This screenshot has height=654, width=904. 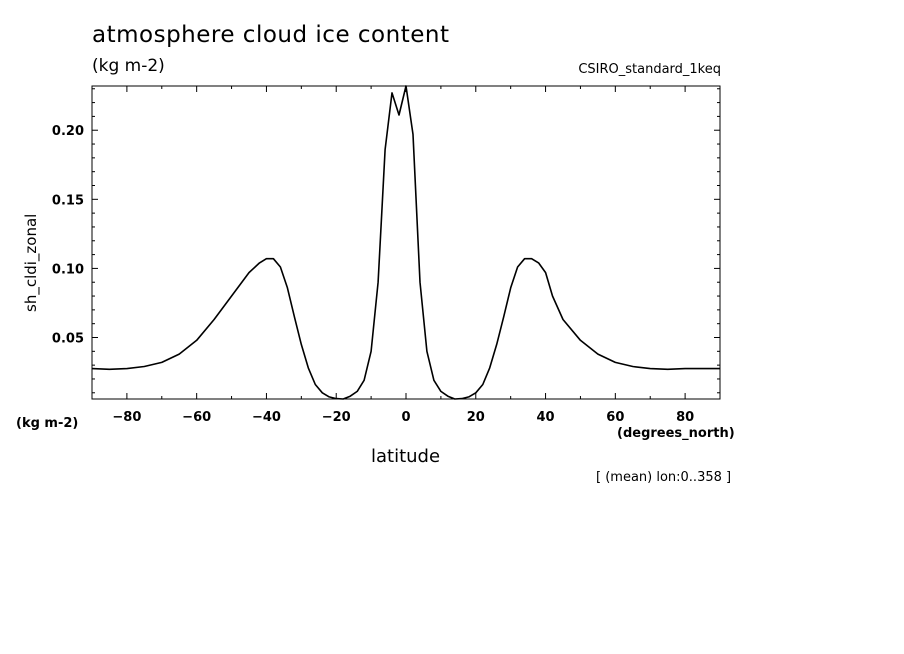 What do you see at coordinates (196, 417) in the screenshot?
I see `x-tick-label: −60` at bounding box center [196, 417].